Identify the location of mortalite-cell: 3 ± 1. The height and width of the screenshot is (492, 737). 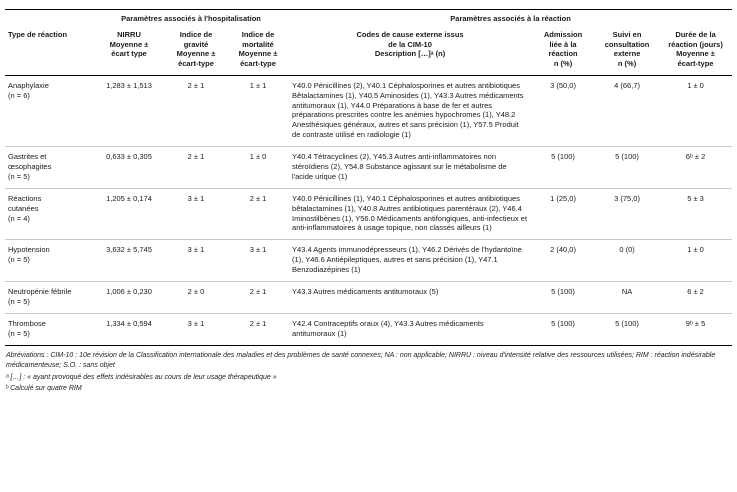
(258, 260).